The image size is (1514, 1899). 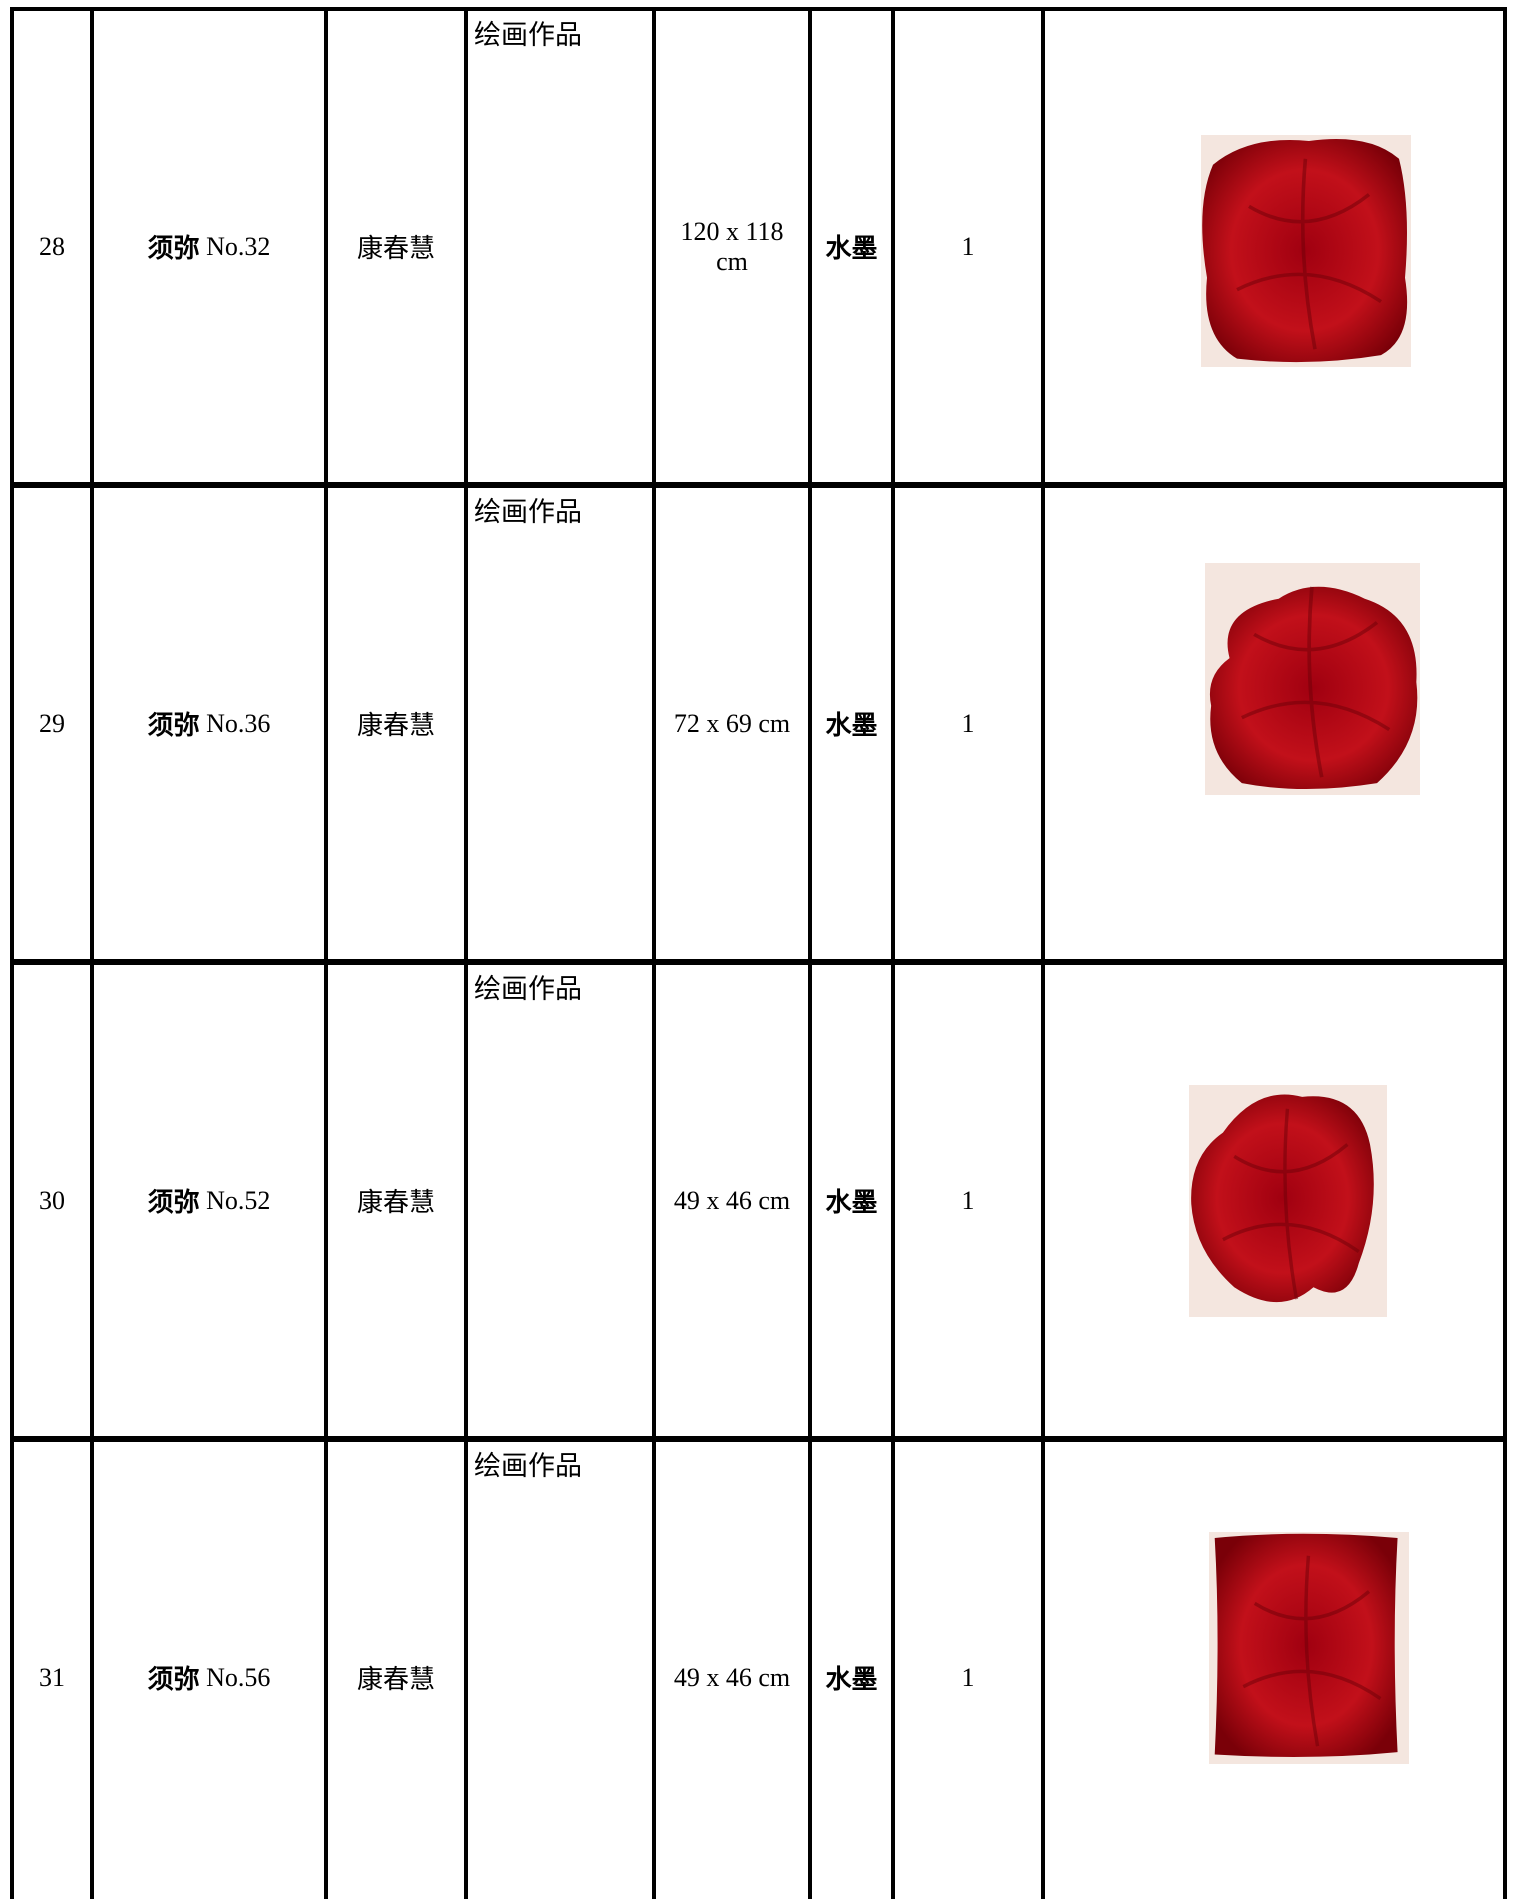 I want to click on size: 72 x 69 cm, so click(x=732, y=723).